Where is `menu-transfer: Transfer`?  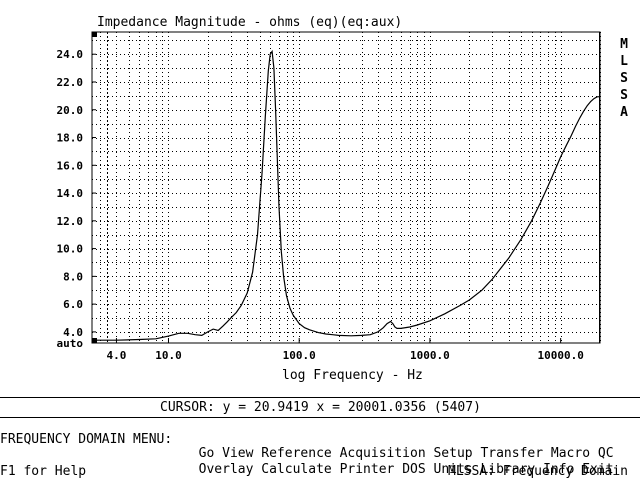
menu-transfer: Transfer is located at coordinates (512, 453).